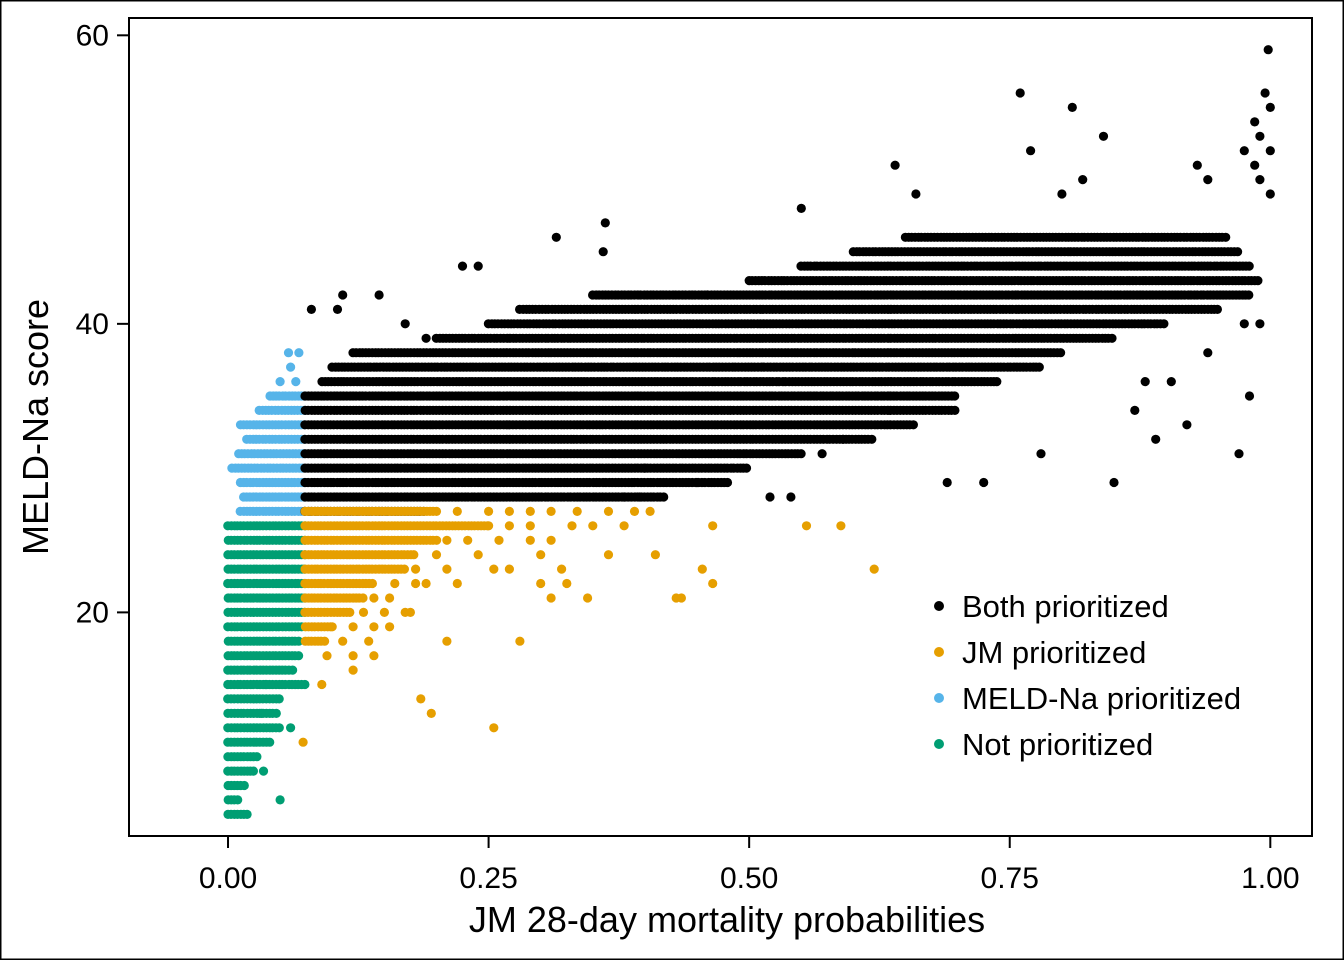  Describe the element at coordinates (1054, 652) in the screenshot. I see `legend-label: JM prioritized` at that location.